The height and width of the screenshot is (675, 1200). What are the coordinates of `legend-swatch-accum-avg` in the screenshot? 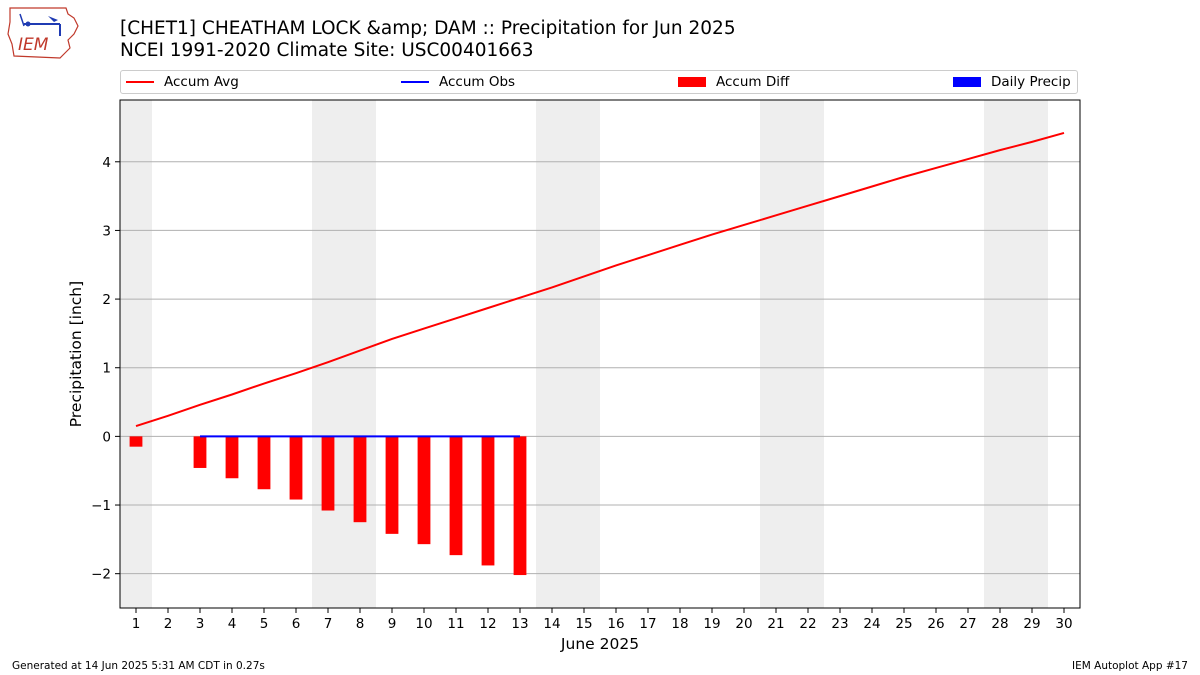 It's located at (140, 82).